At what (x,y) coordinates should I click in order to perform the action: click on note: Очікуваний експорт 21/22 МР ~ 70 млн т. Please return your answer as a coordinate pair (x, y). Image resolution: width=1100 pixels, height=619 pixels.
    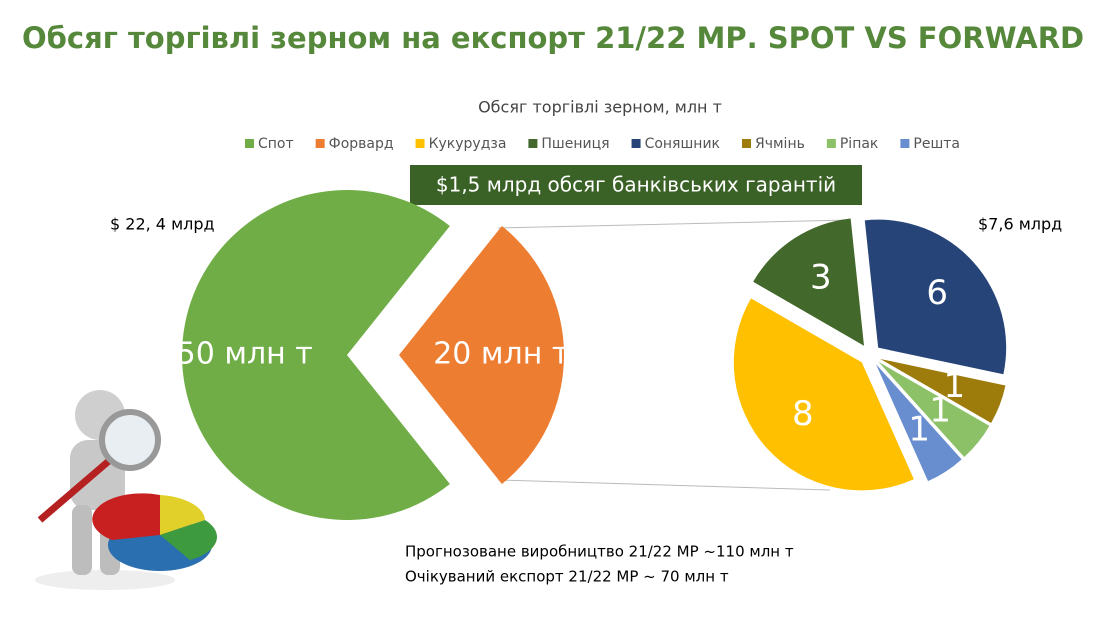
    Looking at the image, I should click on (567, 577).